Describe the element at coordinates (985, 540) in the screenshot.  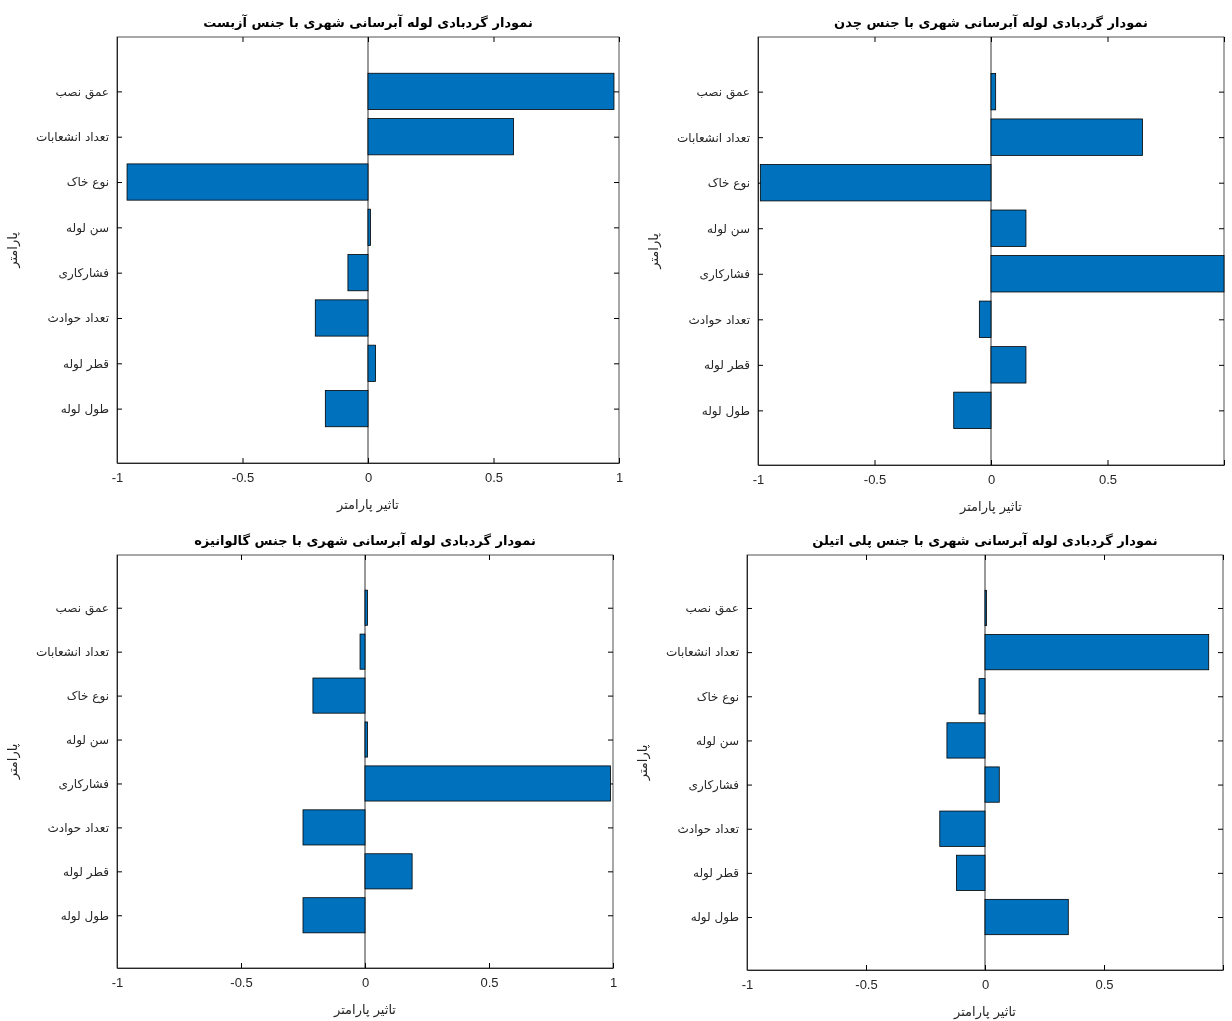
I see `chart-title: نمودار گردبادی لوله آبرسانی شهری با جنس پلی اتیلن` at that location.